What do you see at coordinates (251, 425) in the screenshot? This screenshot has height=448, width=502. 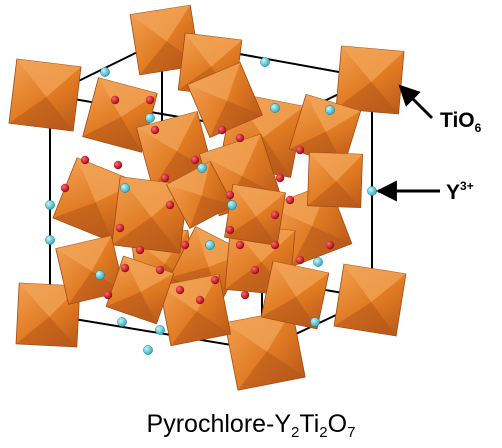 I see `structure-caption: Pyrochlore-Y2Ti2O7` at bounding box center [251, 425].